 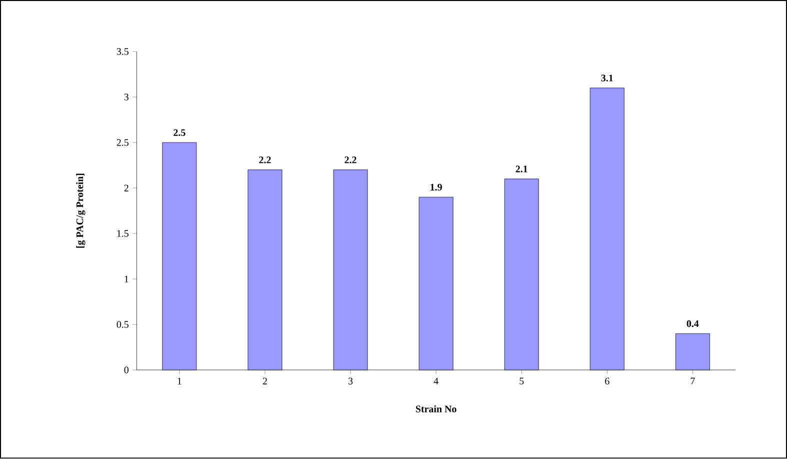 I want to click on x-tick-label: 3, so click(x=350, y=381).